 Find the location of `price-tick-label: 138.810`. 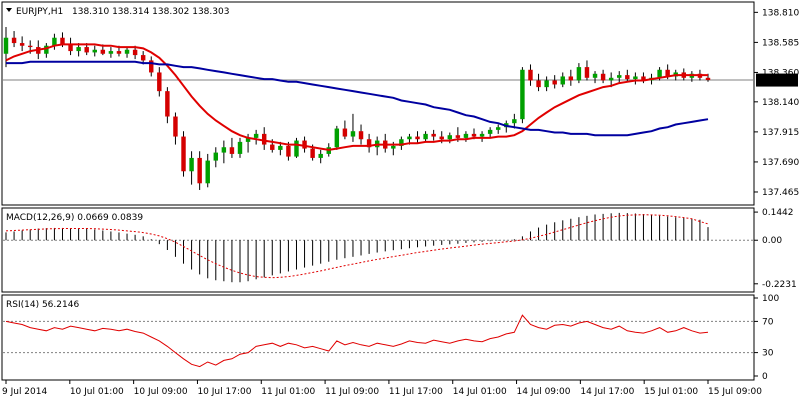

price-tick-label: 138.810 is located at coordinates (780, 13).